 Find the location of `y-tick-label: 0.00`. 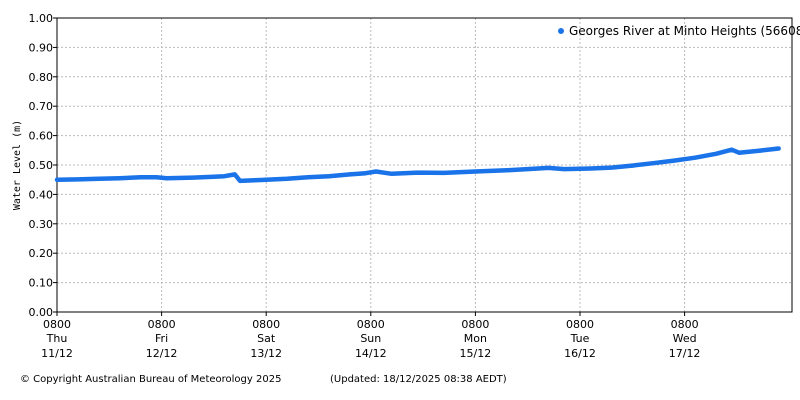

y-tick-label: 0.00 is located at coordinates (41, 312).